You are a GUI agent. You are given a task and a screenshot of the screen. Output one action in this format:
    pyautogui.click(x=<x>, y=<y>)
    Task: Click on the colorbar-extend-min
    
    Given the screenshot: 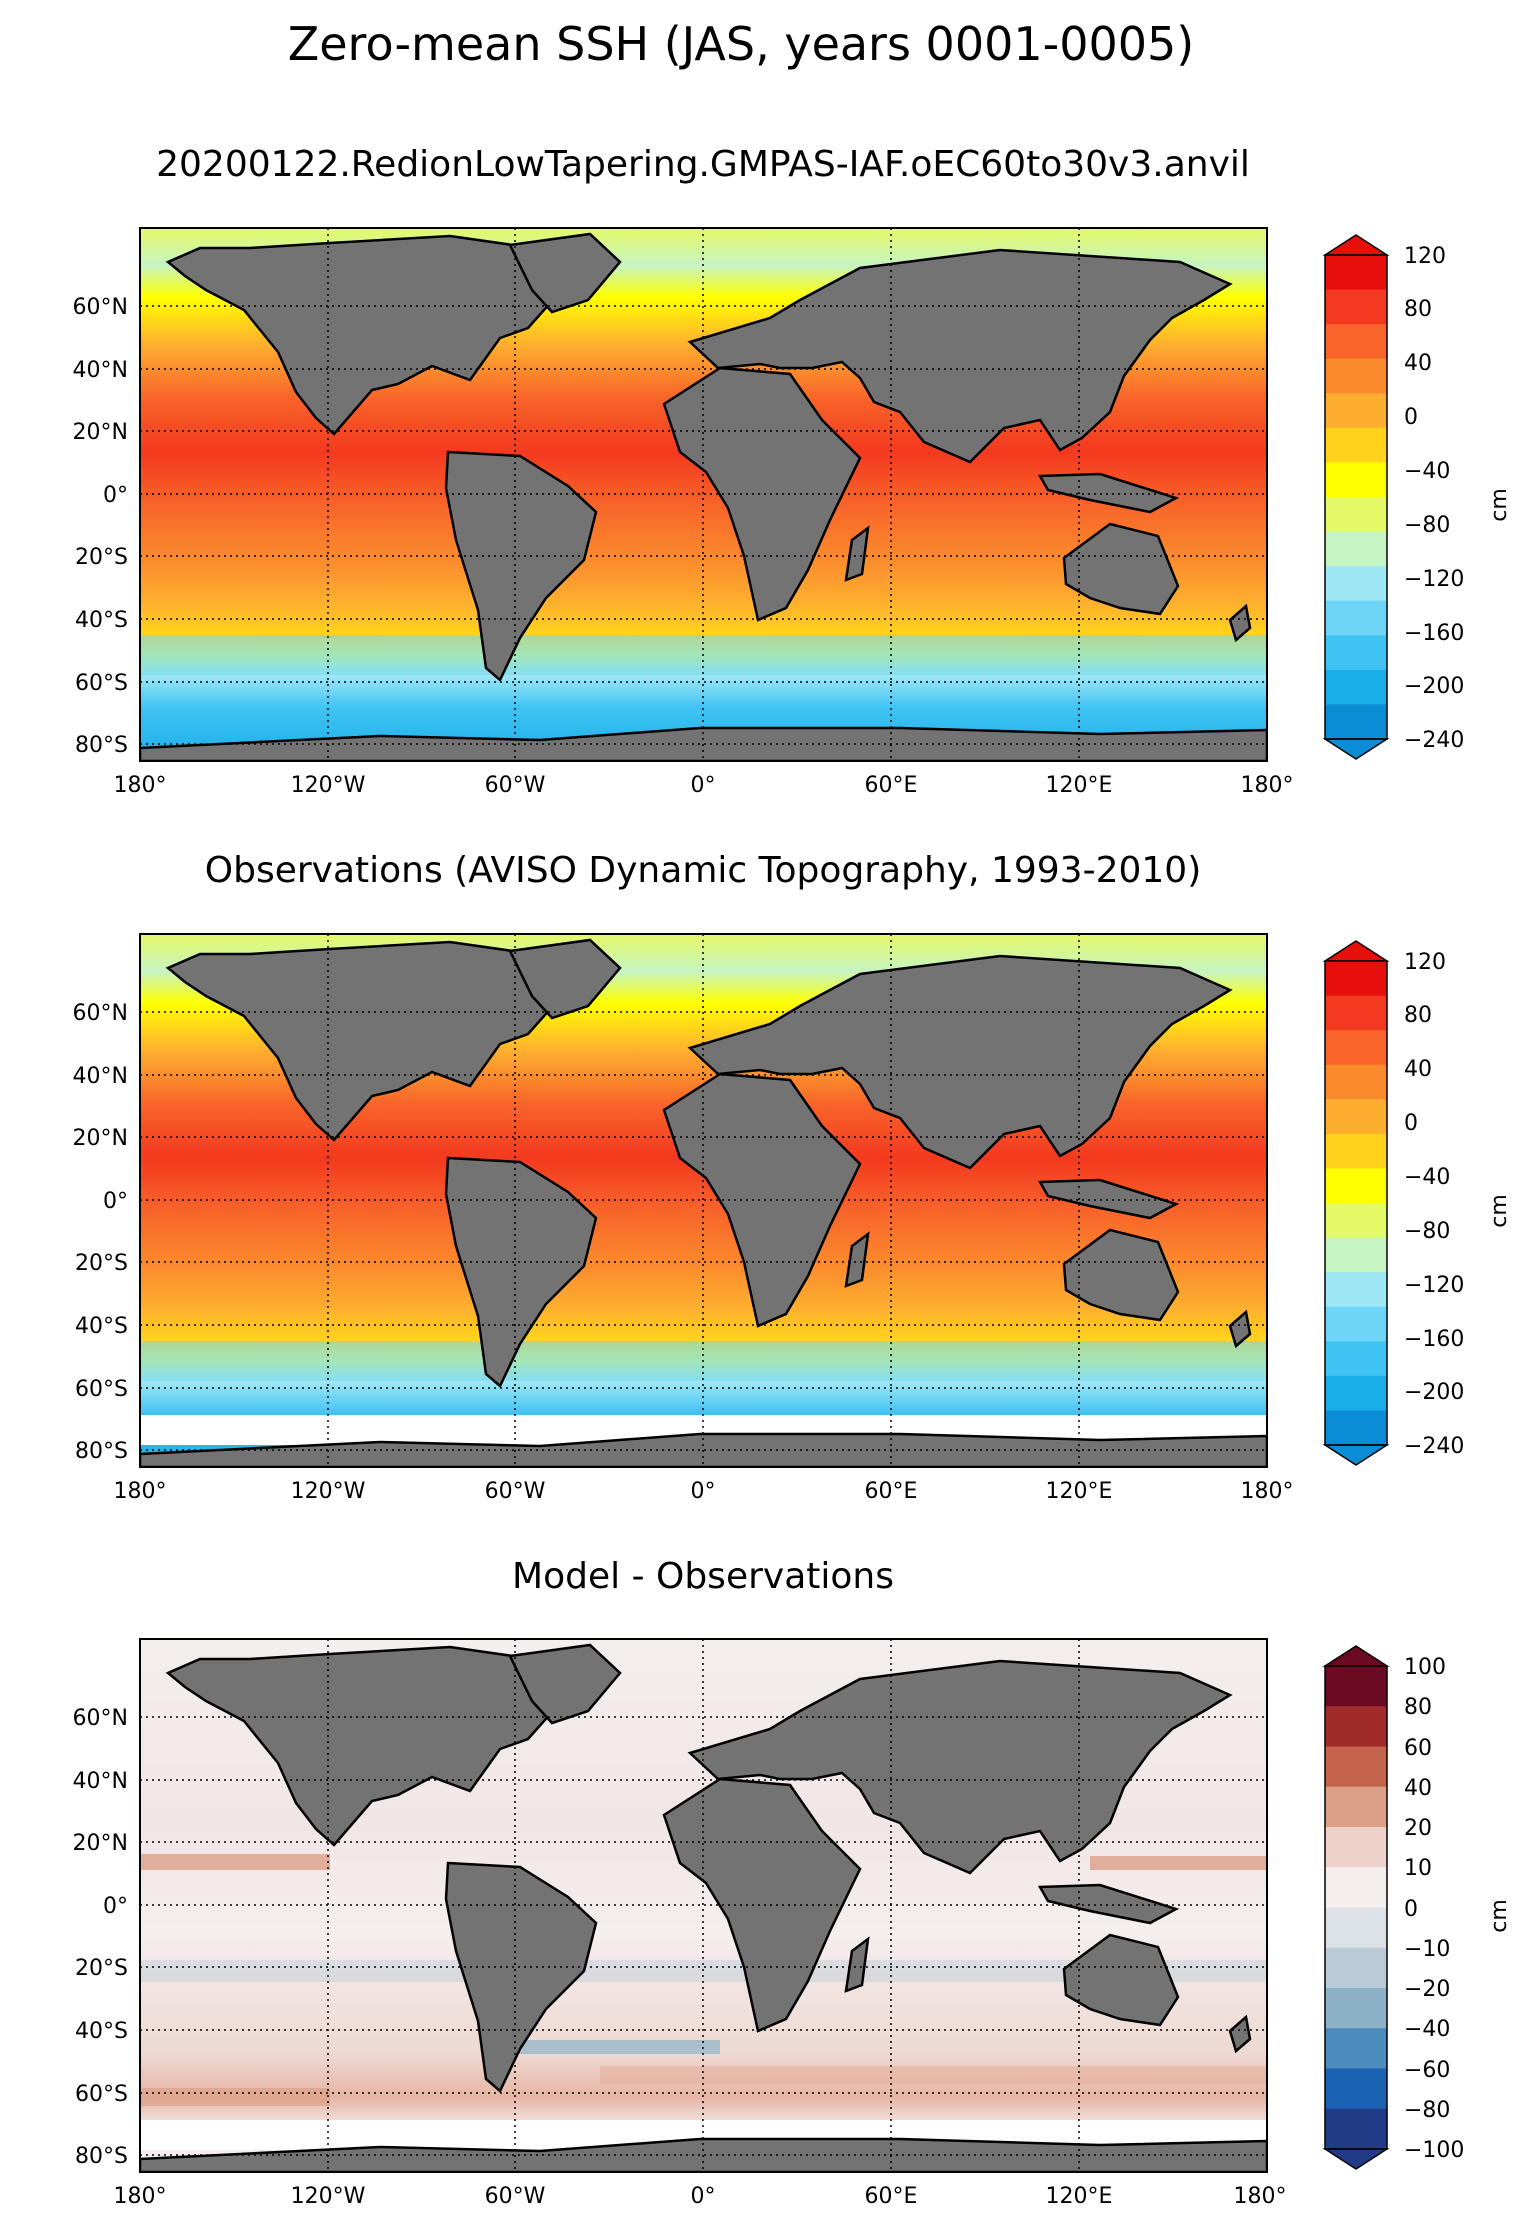 What is the action you would take?
    pyautogui.click(x=1356, y=749)
    